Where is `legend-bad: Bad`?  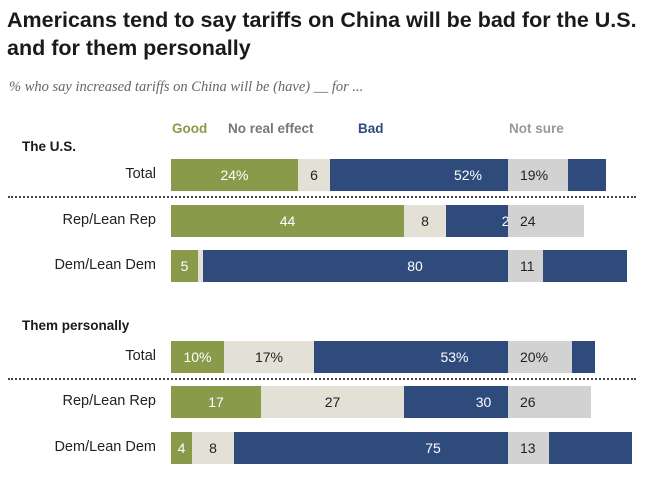 legend-bad: Bad is located at coordinates (371, 128).